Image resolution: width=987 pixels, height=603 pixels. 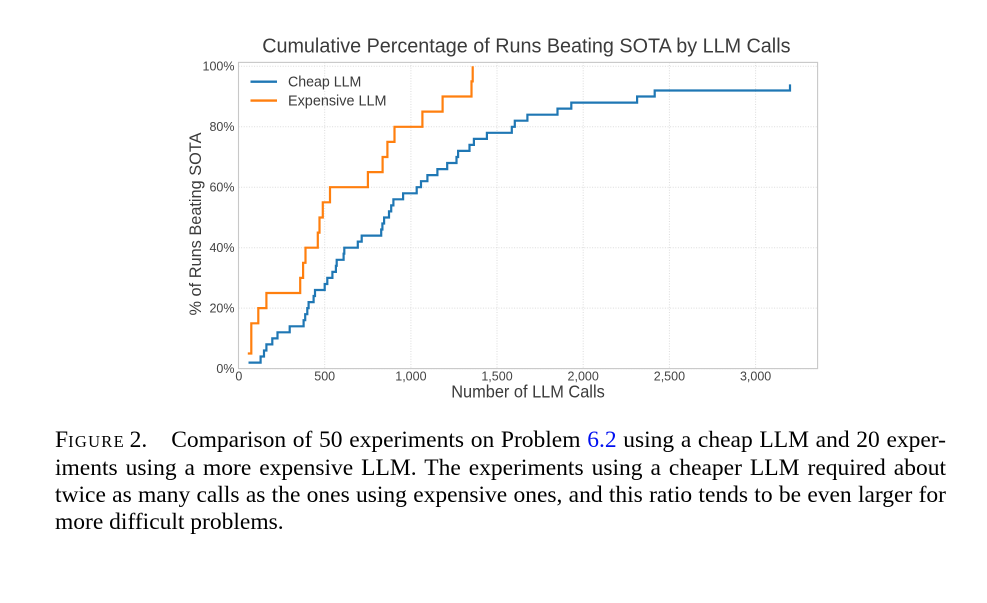 I want to click on svg-text: Cheap LLM, so click(x=324, y=83).